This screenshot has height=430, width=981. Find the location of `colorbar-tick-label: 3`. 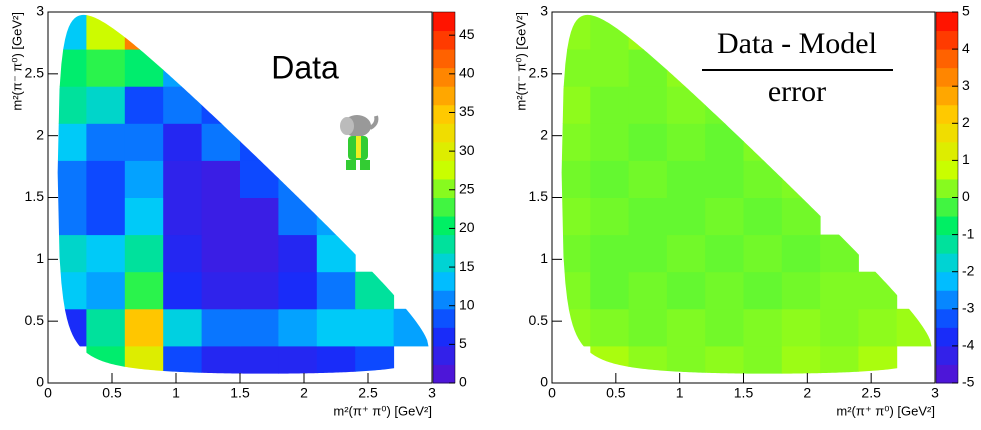

colorbar-tick-label: 3 is located at coordinates (966, 85).